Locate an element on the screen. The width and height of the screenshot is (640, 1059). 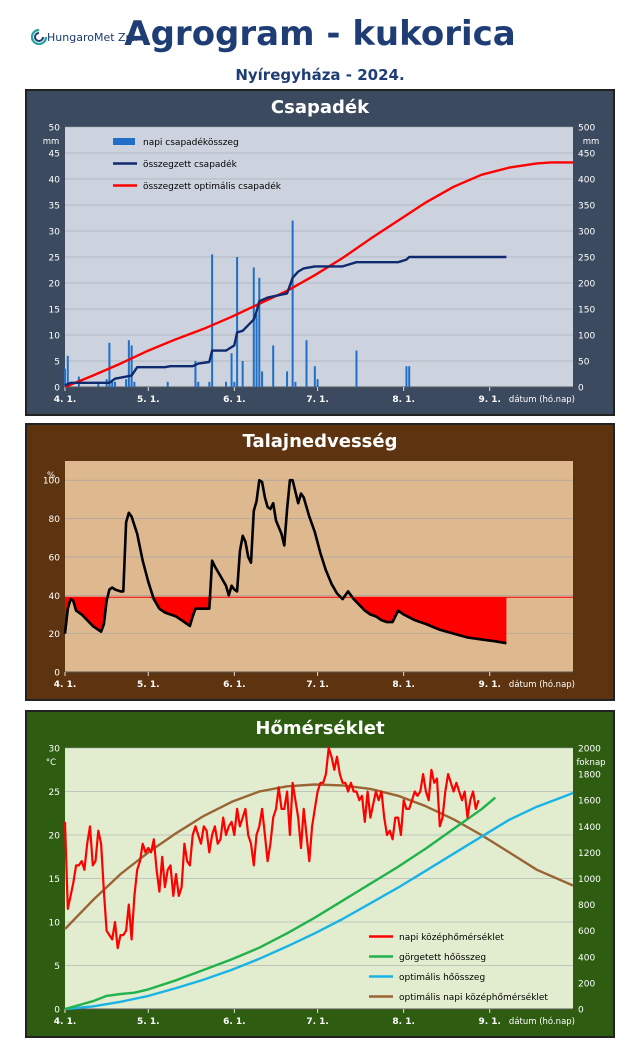
optimal-daily-mean-temp-line is located at coordinates (319, 856).